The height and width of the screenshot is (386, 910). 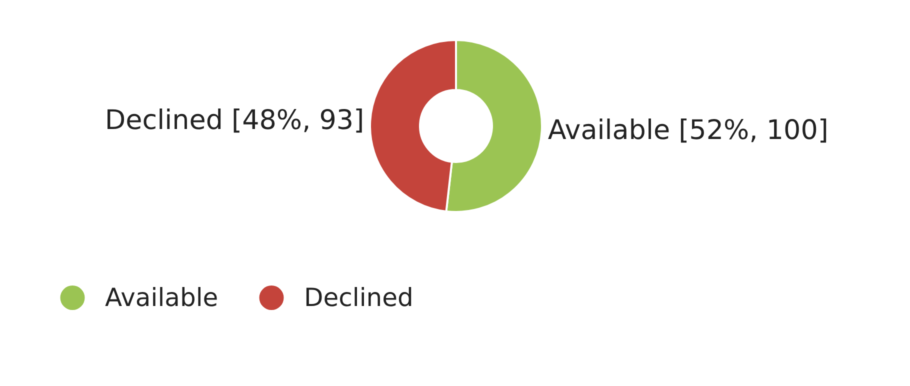 What do you see at coordinates (688, 130) in the screenshot?
I see `category-label: Available [52%, 100]` at bounding box center [688, 130].